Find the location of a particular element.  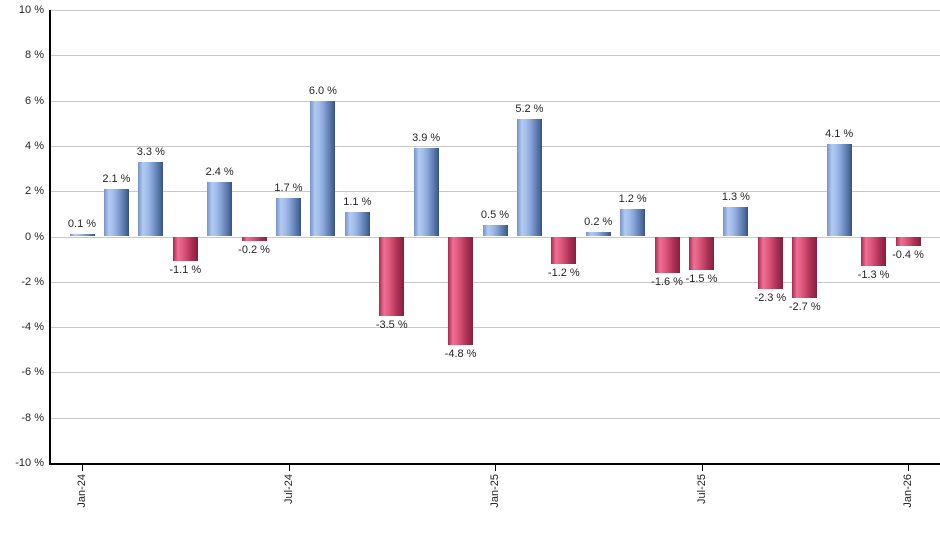

x-tick-label: Jan-25 is located at coordinates (495, 491).